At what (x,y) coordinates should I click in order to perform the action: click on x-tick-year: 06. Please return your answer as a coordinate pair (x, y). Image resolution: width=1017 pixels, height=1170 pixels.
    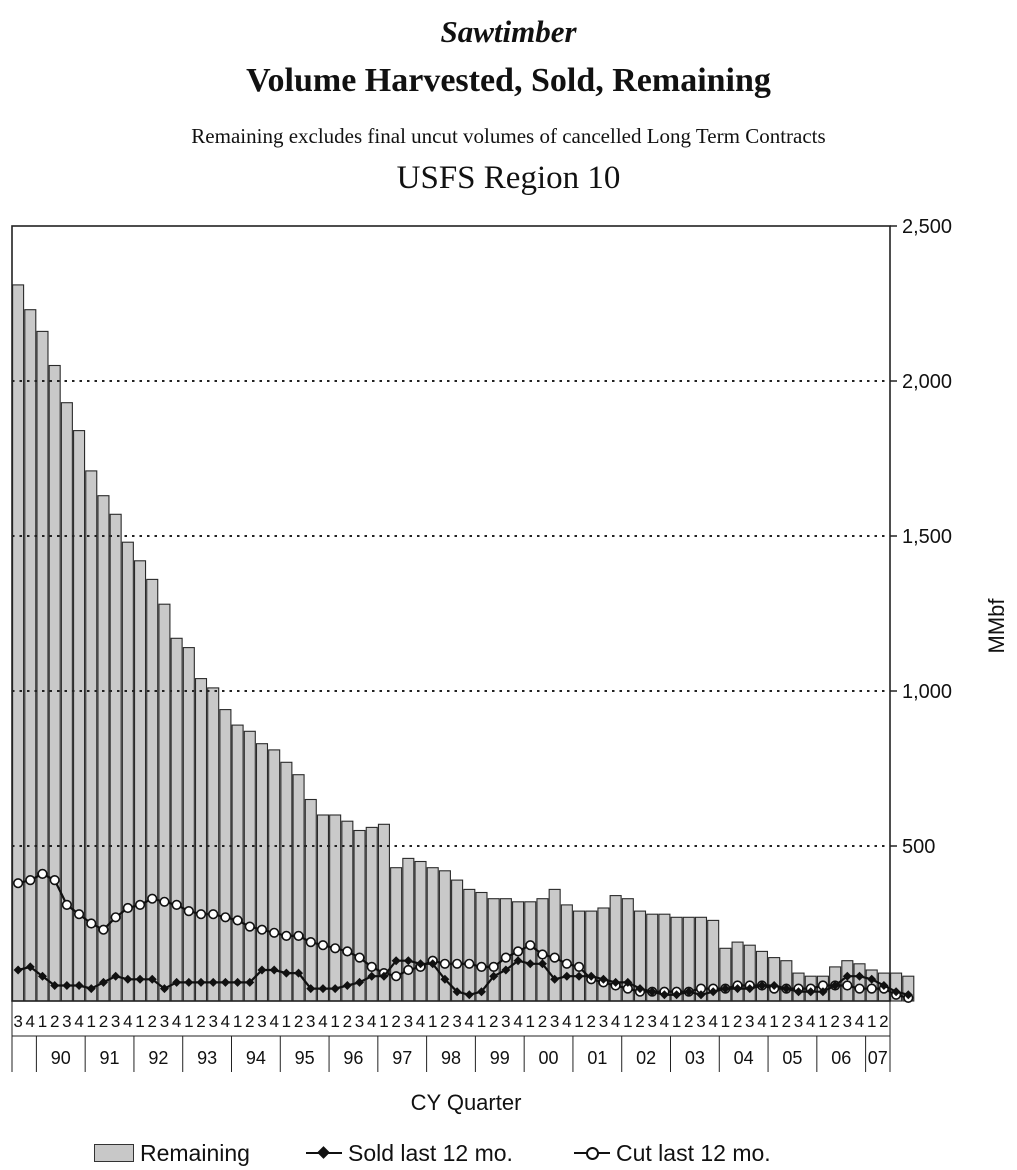
    Looking at the image, I should click on (841, 1058).